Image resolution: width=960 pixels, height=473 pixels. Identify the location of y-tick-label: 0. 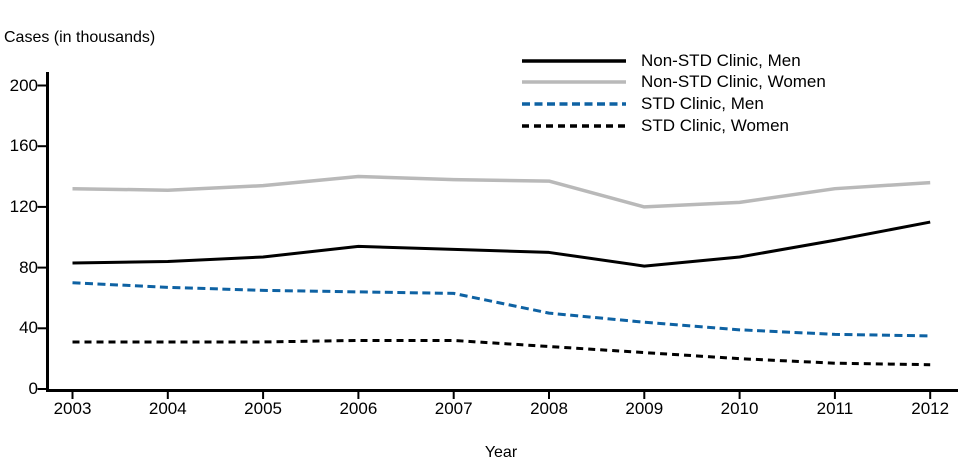
(33, 388).